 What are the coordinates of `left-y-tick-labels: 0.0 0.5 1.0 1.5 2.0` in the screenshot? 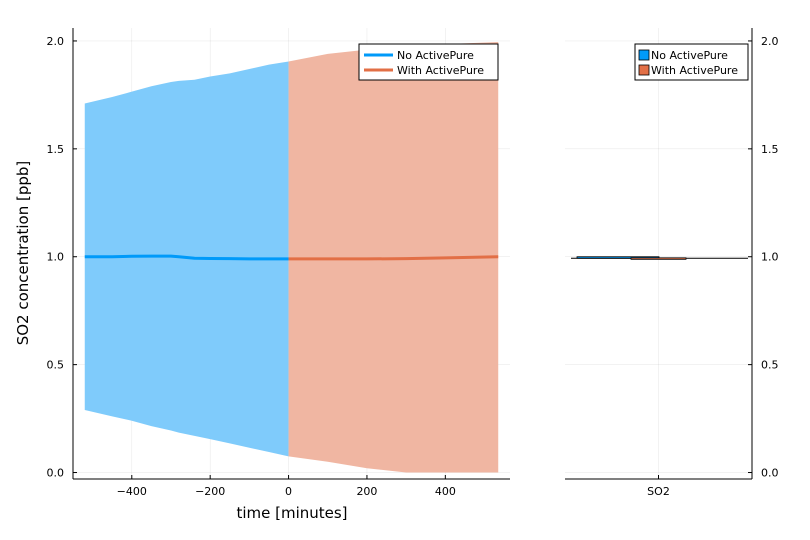 It's located at (56, 257).